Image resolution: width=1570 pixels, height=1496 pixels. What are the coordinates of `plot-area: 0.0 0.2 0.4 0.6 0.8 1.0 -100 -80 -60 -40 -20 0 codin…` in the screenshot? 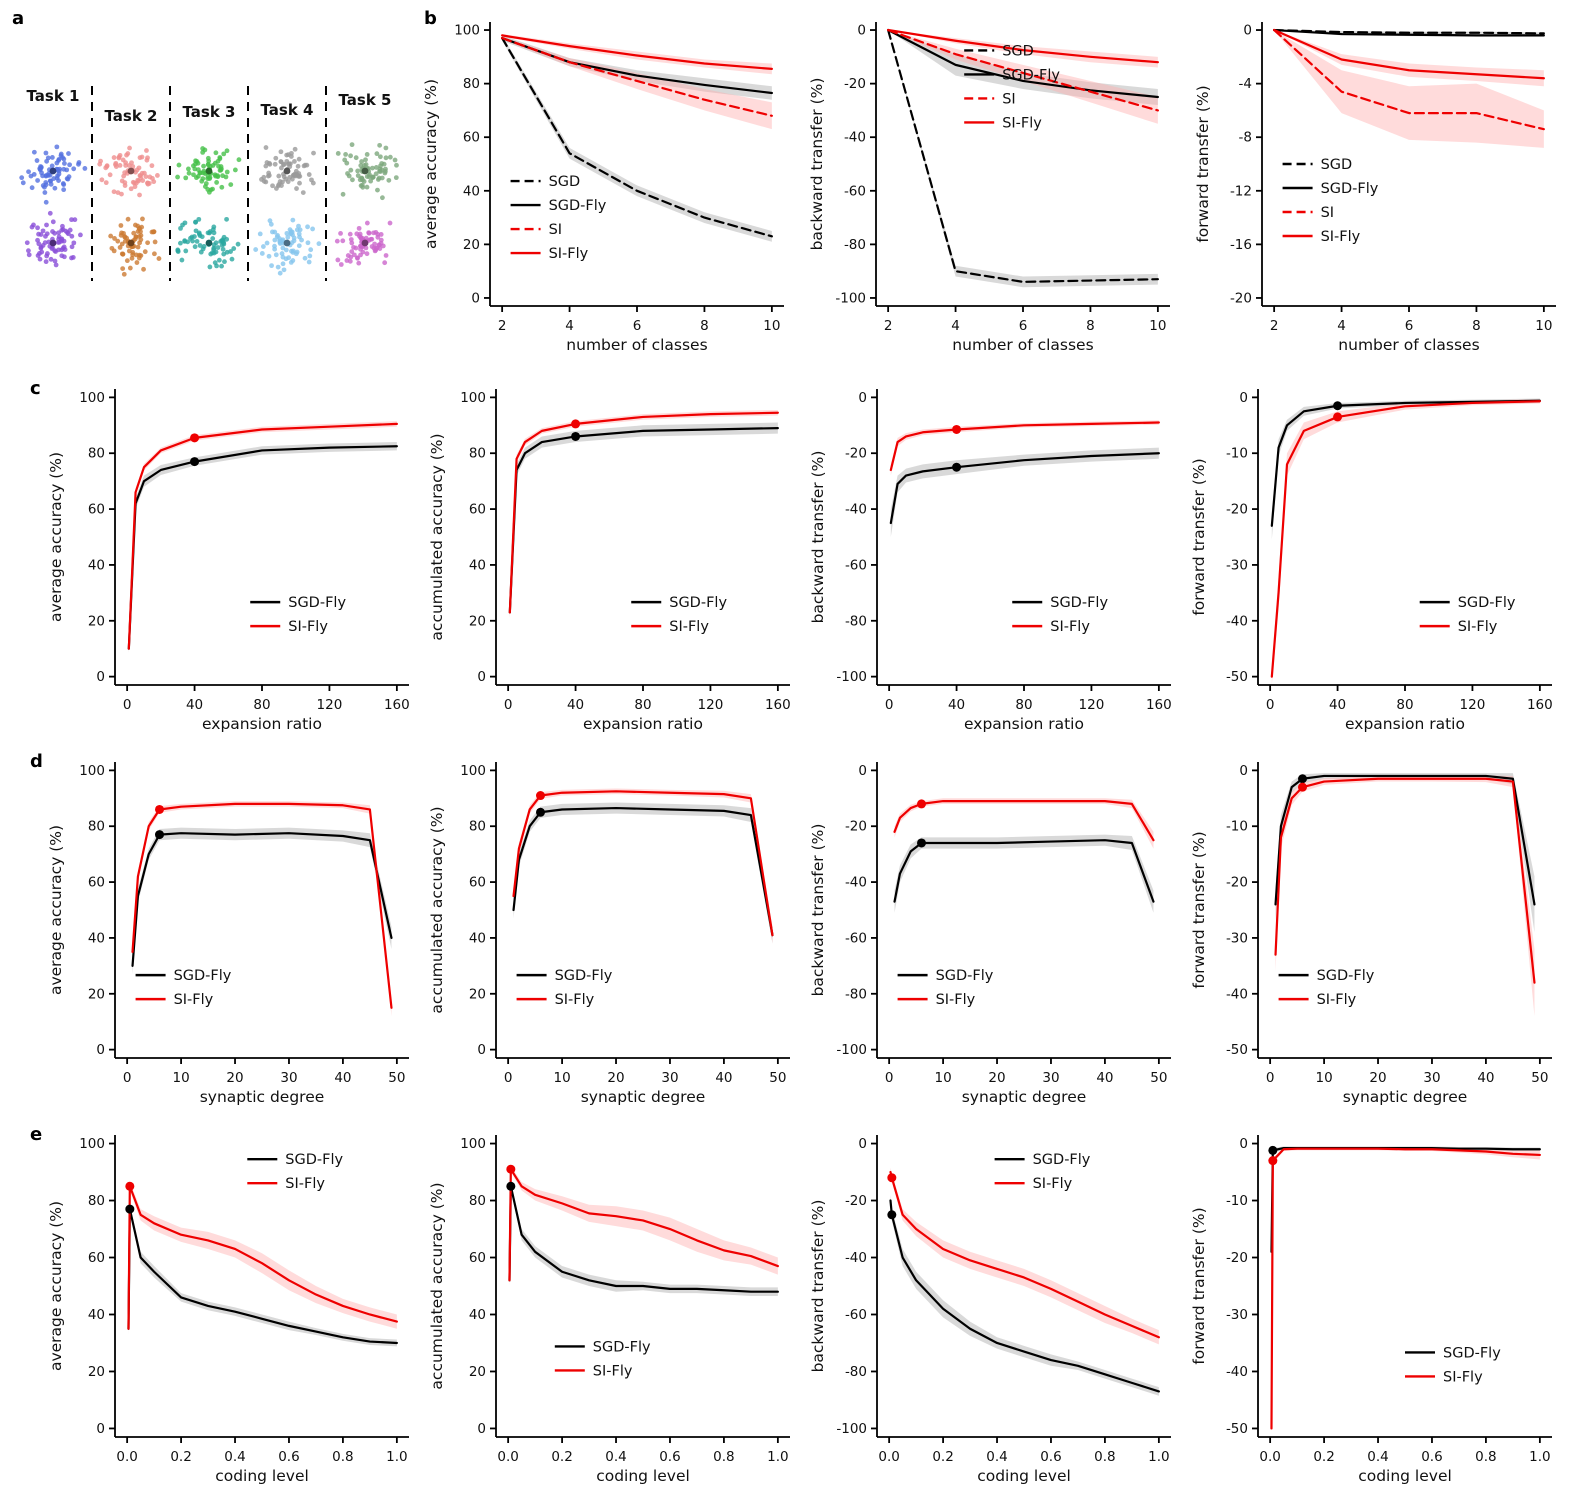 It's located at (990, 1310).